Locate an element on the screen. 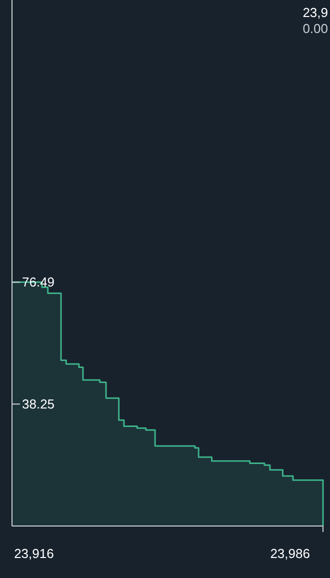  annotation: 23,9 is located at coordinates (315, 12).